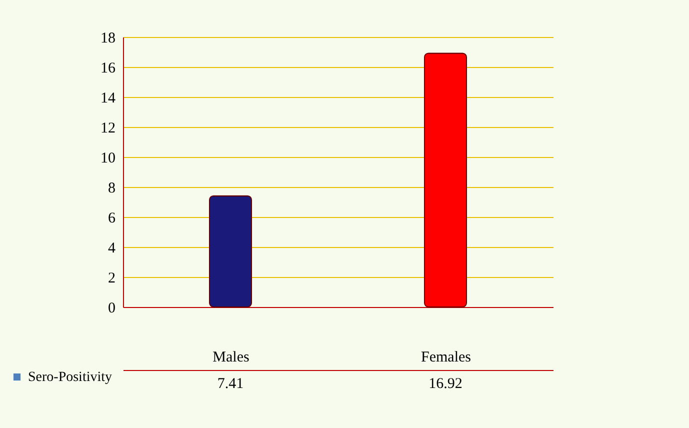  What do you see at coordinates (446, 358) in the screenshot?
I see `x-tick-label: Females` at bounding box center [446, 358].